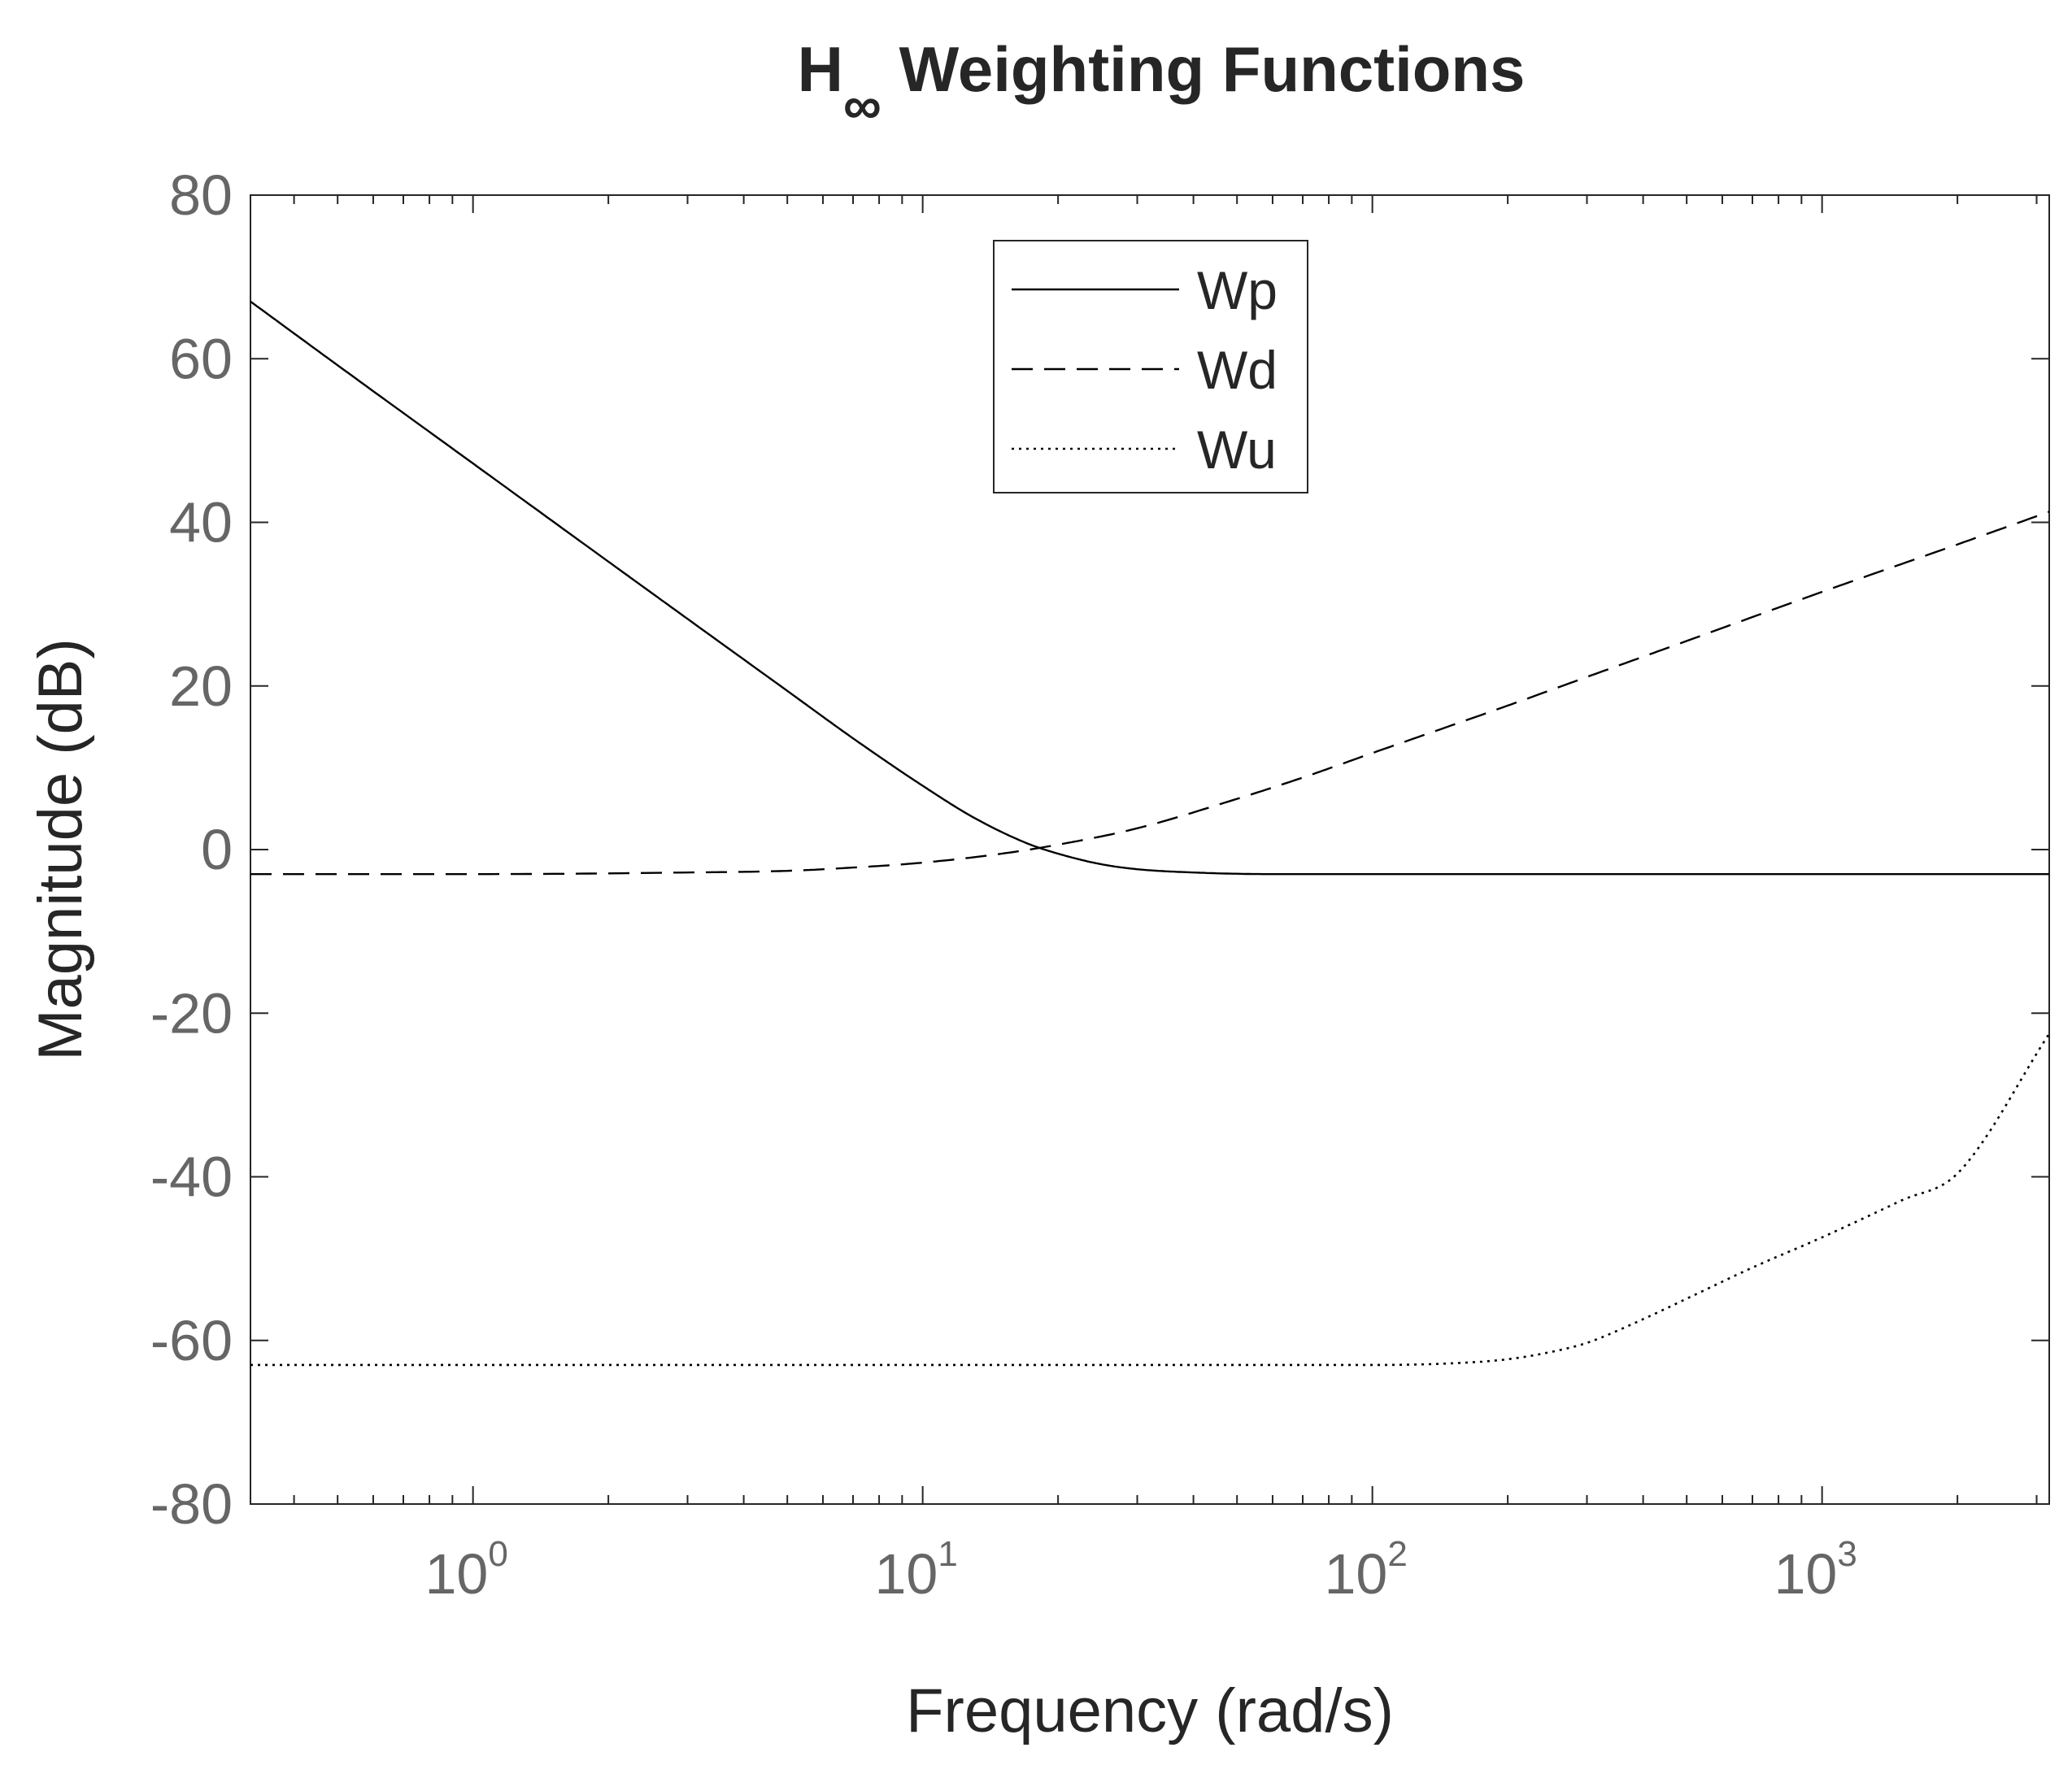 The image size is (2072, 1765). What do you see at coordinates (1847, 1554) in the screenshot?
I see `x-tick-label-exponent: 3` at bounding box center [1847, 1554].